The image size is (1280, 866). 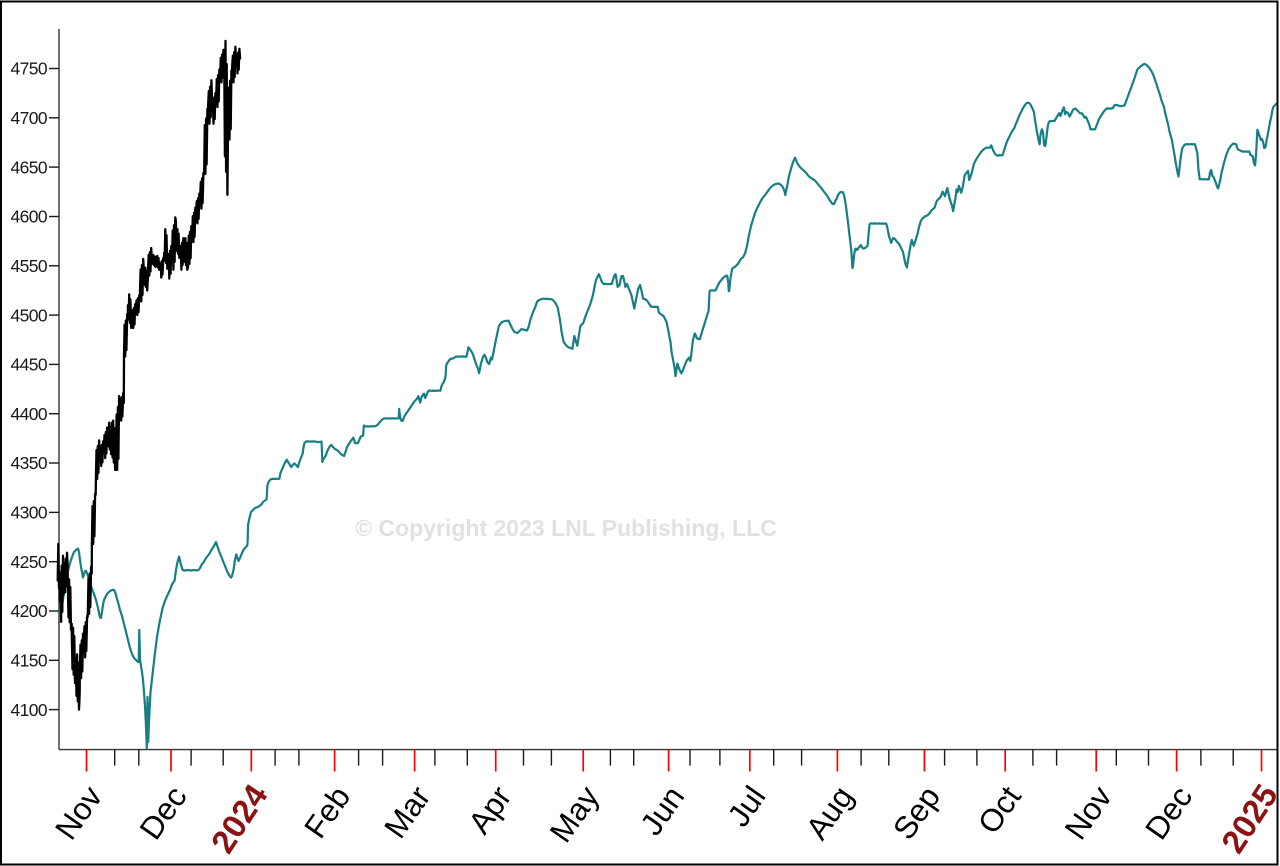 What do you see at coordinates (28, 710) in the screenshot?
I see `svg-text: 4100` at bounding box center [28, 710].